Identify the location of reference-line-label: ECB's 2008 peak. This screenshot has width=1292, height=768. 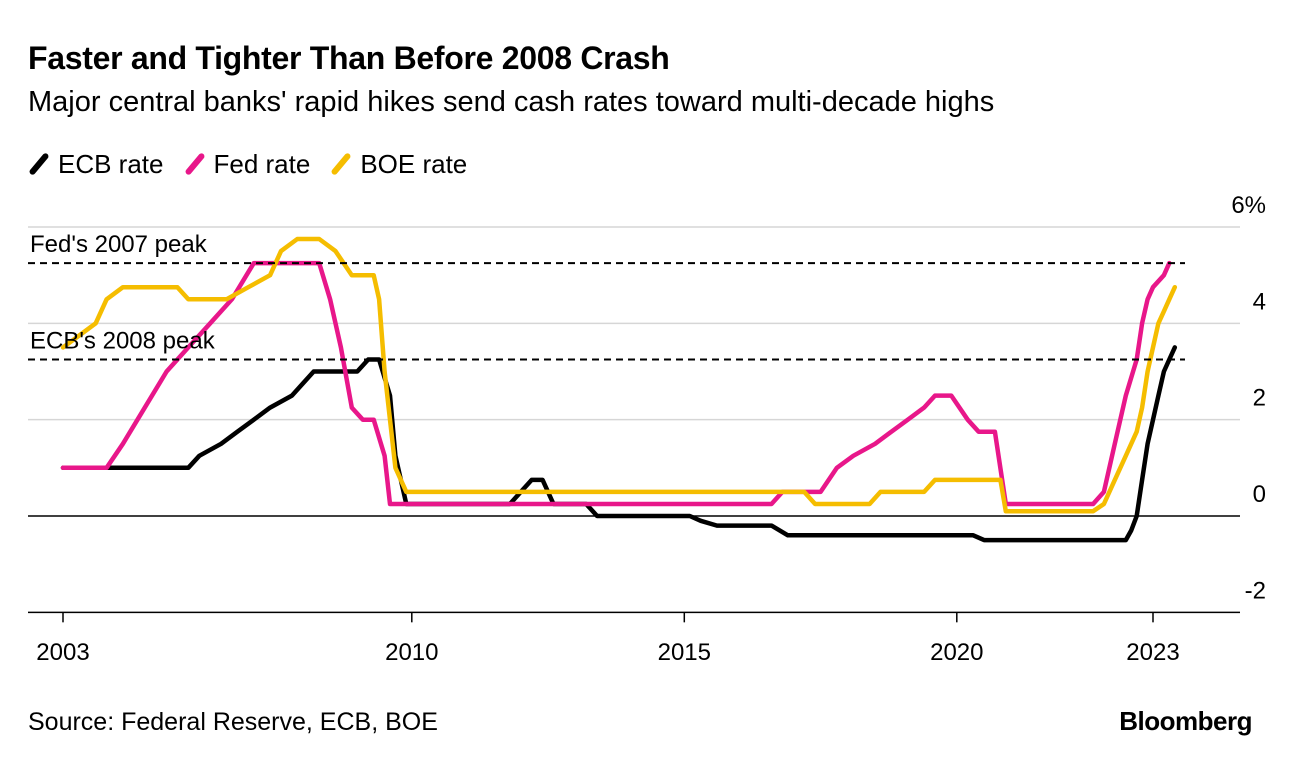
(123, 340).